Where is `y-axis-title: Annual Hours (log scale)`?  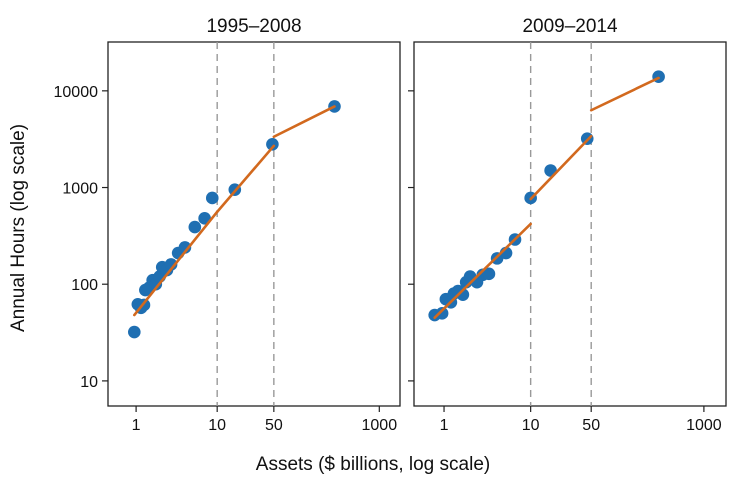 y-axis-title: Annual Hours (log scale) is located at coordinates (18, 228).